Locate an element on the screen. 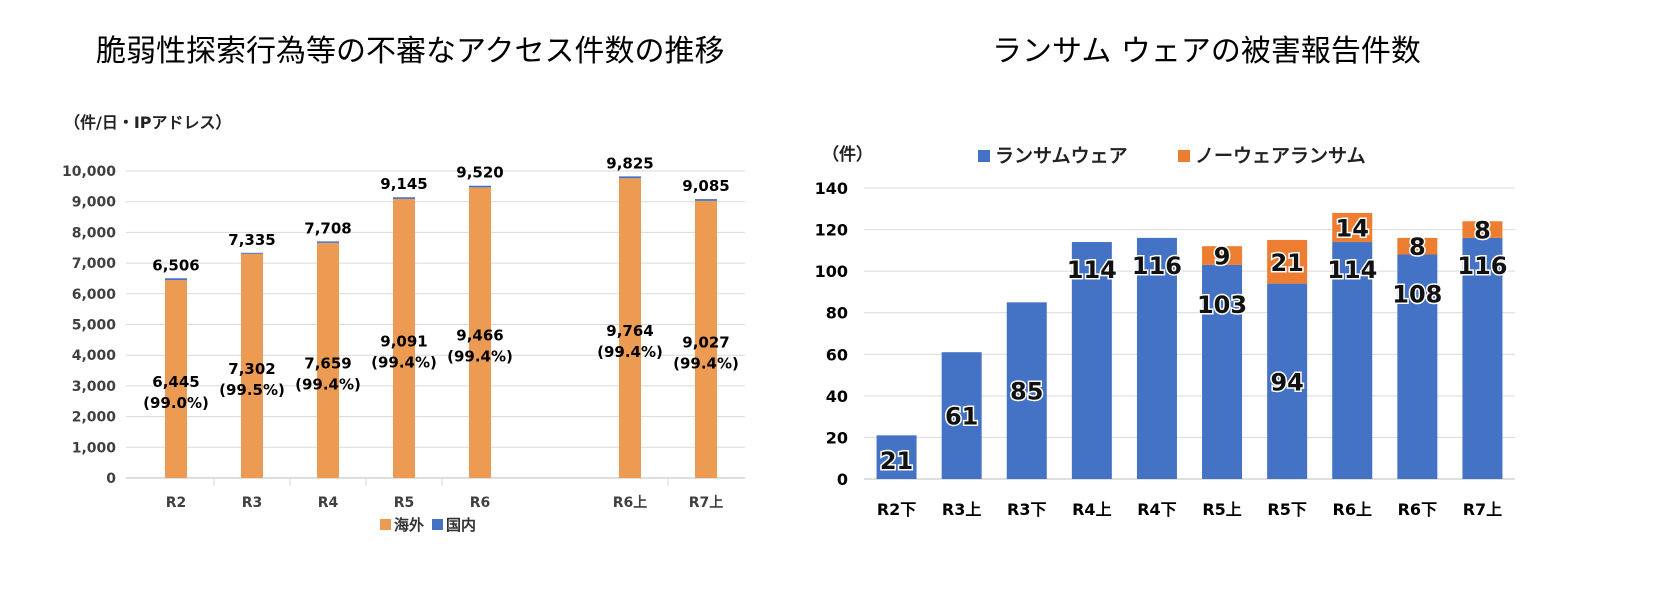 This screenshot has height=606, width=1668. right-noware-value-label: 14 is located at coordinates (1352, 228).